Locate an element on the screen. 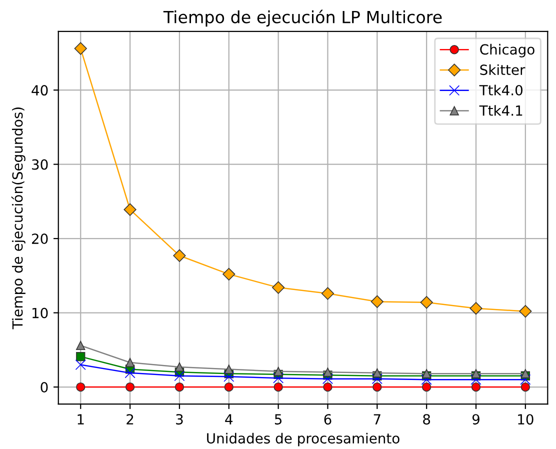 This screenshot has height=449, width=556. legend-label: Ttk4.0 is located at coordinates (500, 90).